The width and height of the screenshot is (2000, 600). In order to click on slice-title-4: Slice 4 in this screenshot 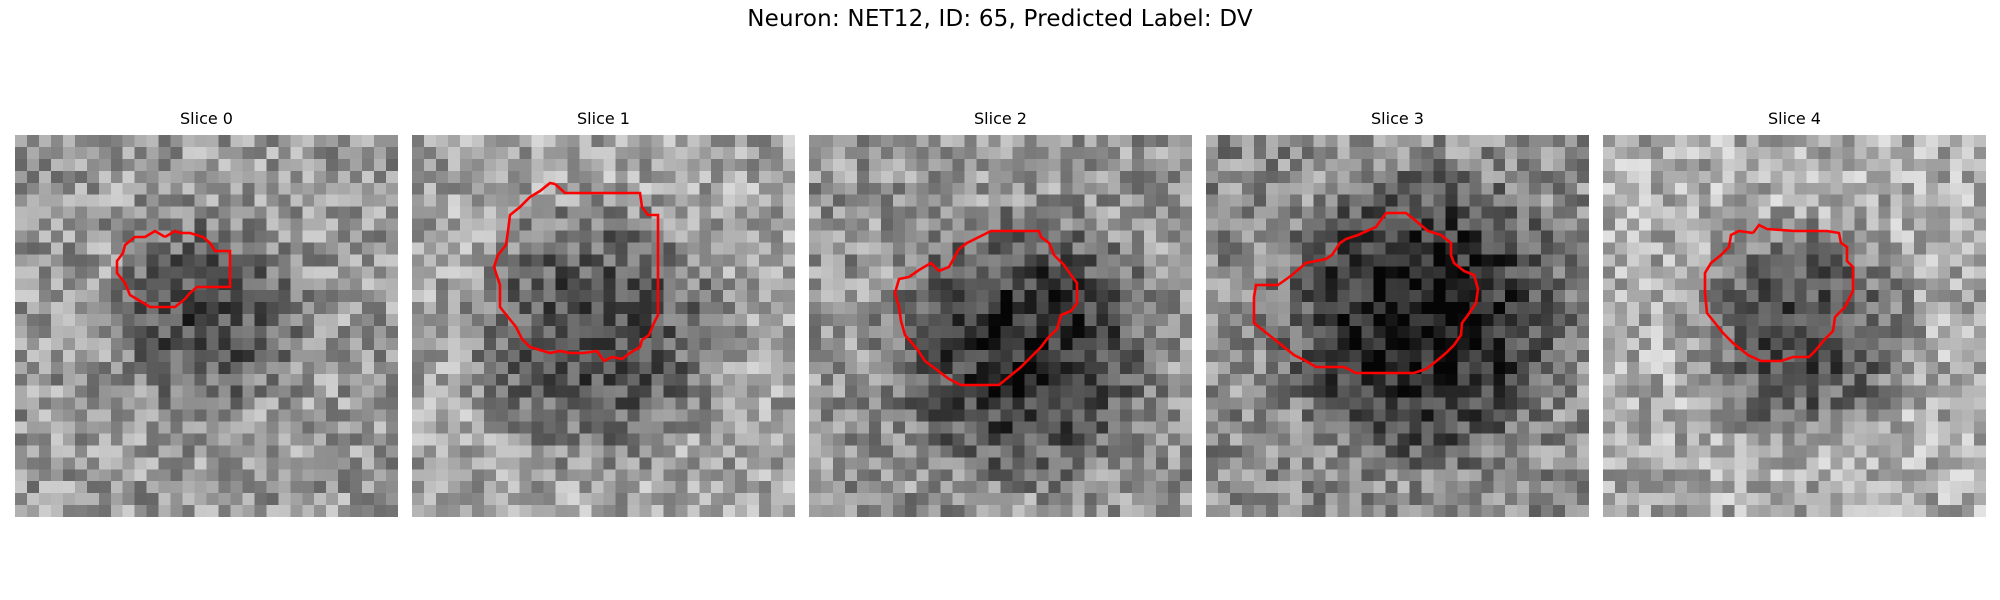, I will do `click(1794, 118)`.